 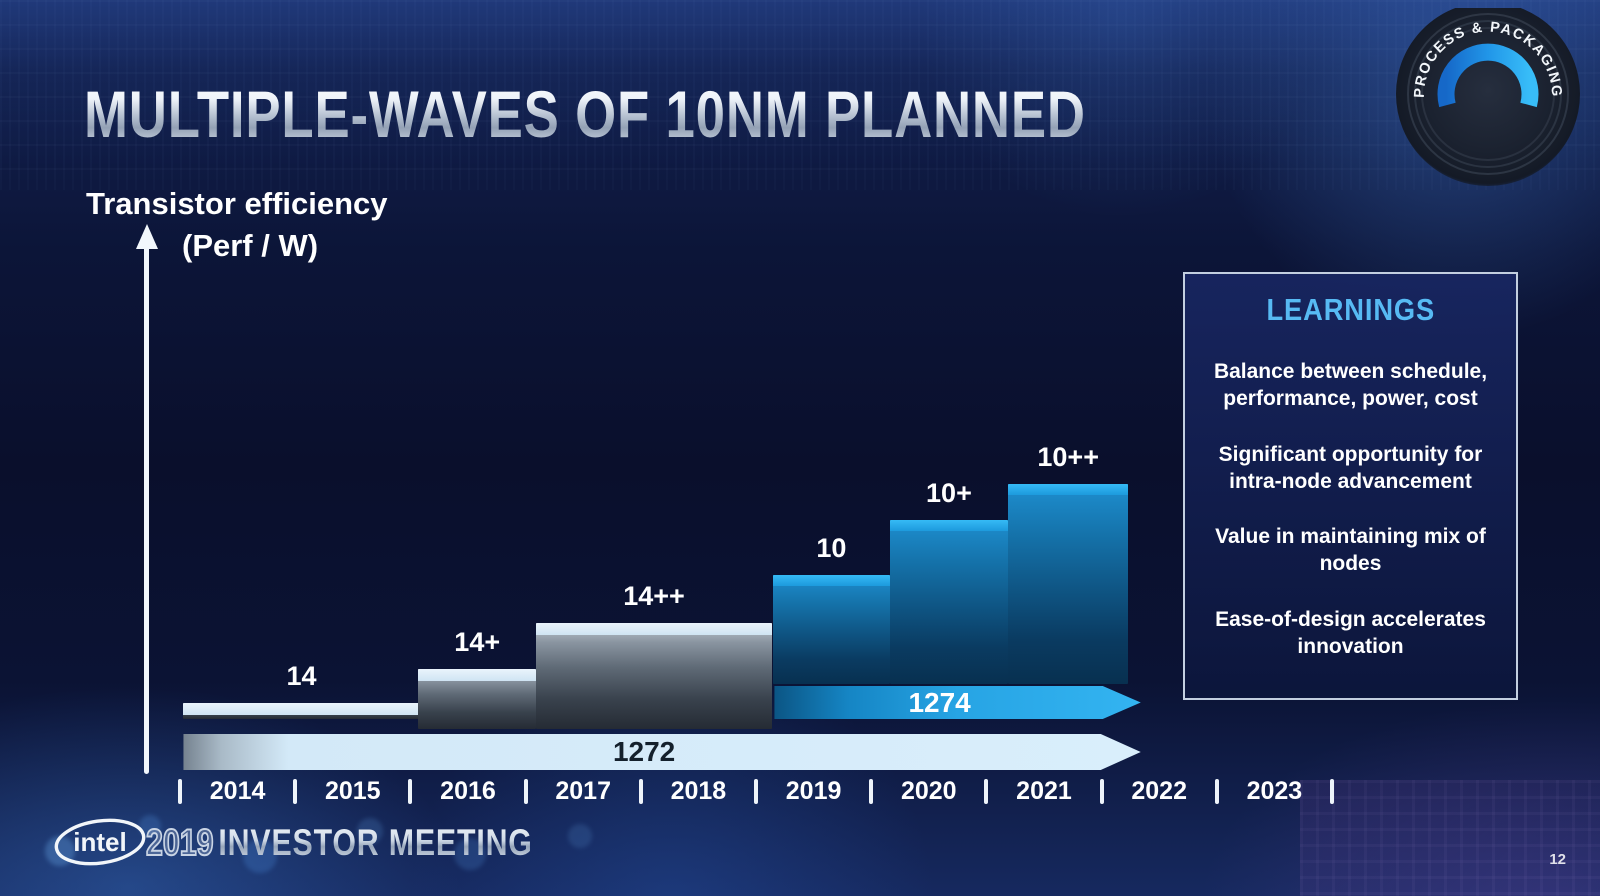 What do you see at coordinates (1274, 791) in the screenshot?
I see `x-axis-year-2023: 2023` at bounding box center [1274, 791].